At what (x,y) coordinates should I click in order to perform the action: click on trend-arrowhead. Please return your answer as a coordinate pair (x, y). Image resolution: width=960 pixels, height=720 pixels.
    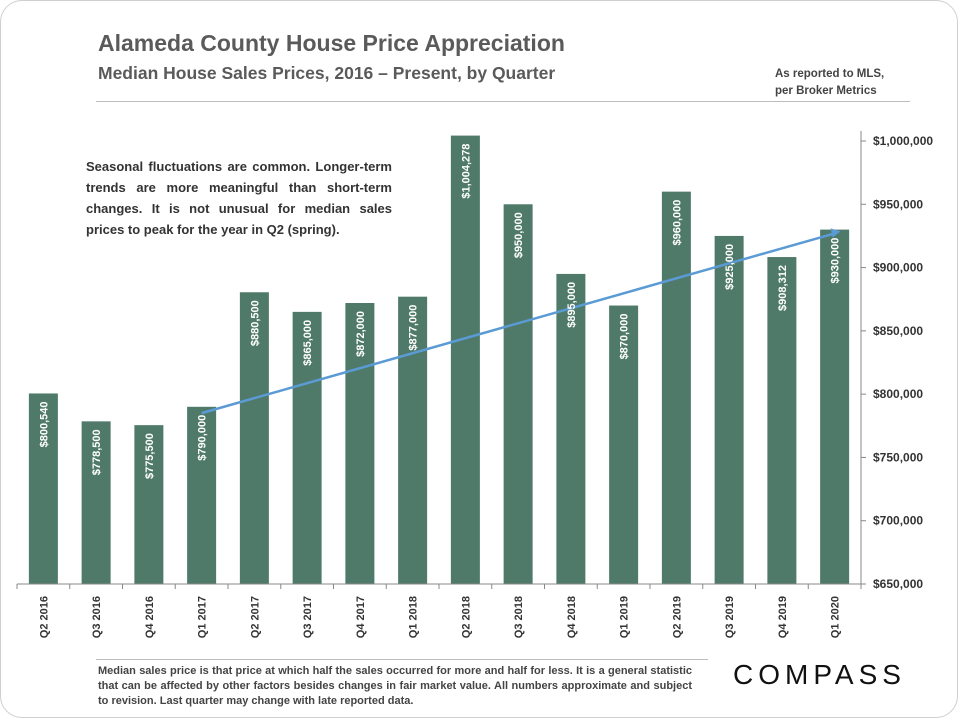
    Looking at the image, I should click on (835, 233).